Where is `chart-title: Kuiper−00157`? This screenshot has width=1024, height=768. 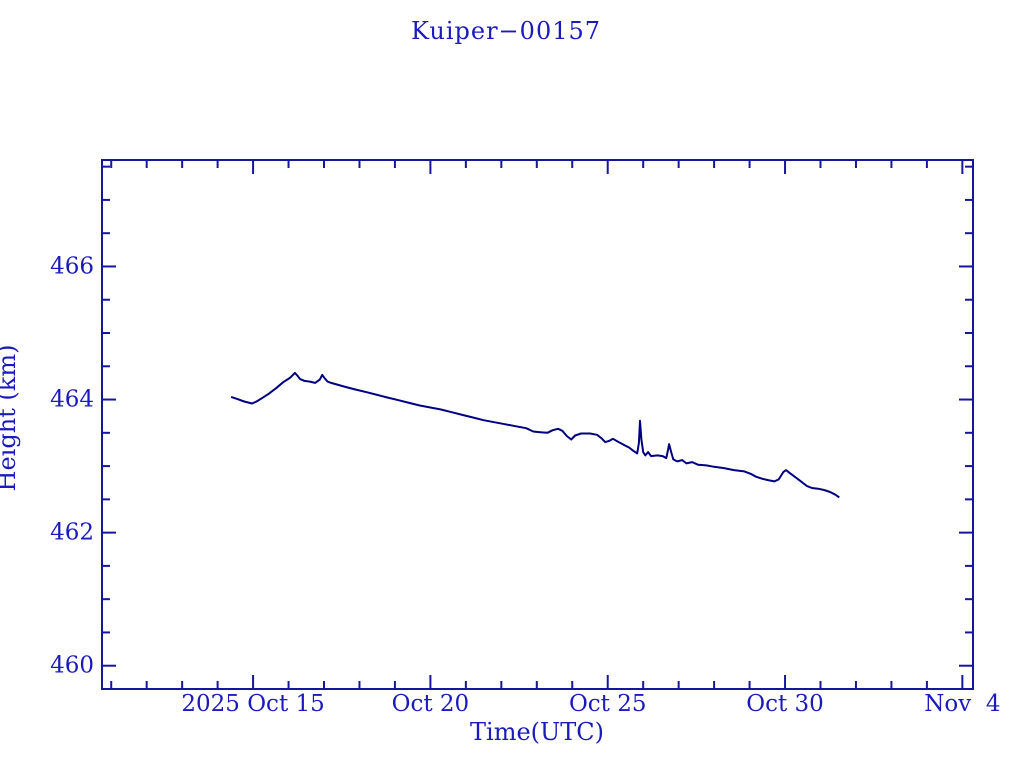 chart-title: Kuiper−00157 is located at coordinates (506, 31).